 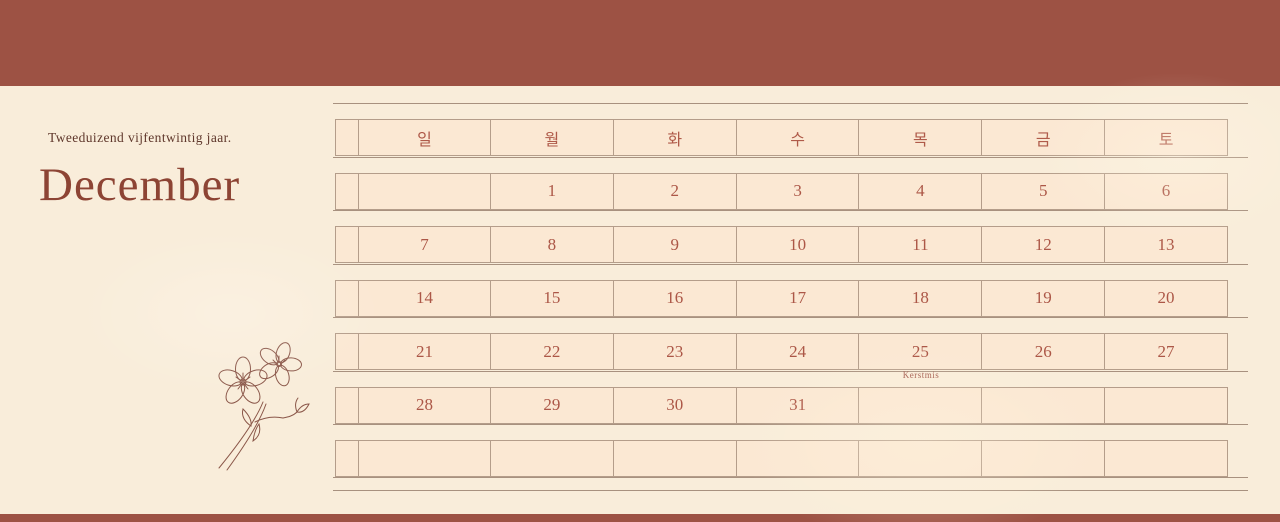 What do you see at coordinates (264, 406) in the screenshot?
I see `flower-illustration` at bounding box center [264, 406].